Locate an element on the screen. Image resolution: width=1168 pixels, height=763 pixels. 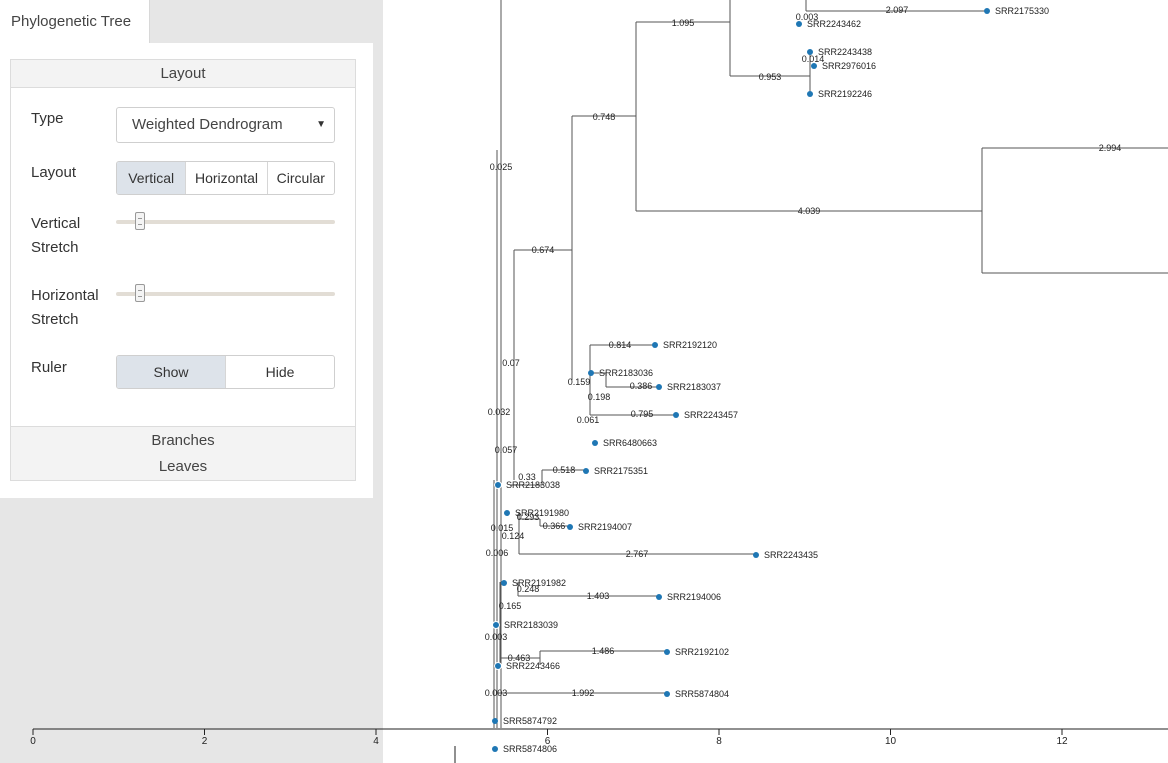
branch-length-label: 0.015 is located at coordinates (502, 528).